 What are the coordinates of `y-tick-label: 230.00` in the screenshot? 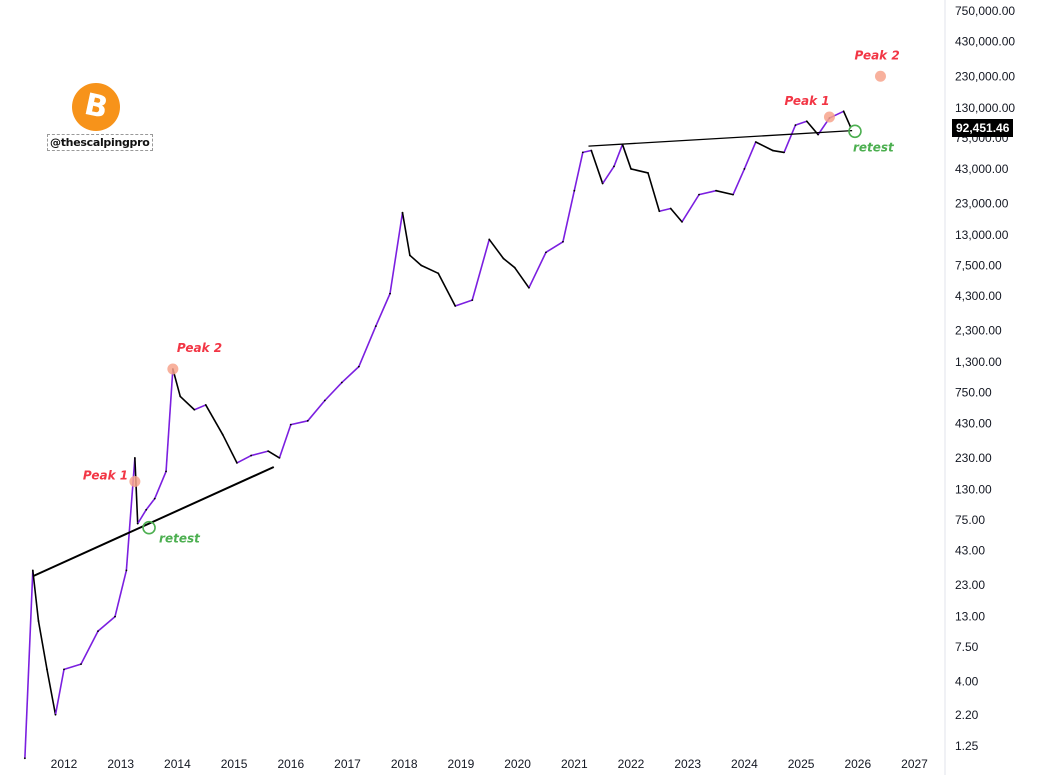 It's located at (973, 458).